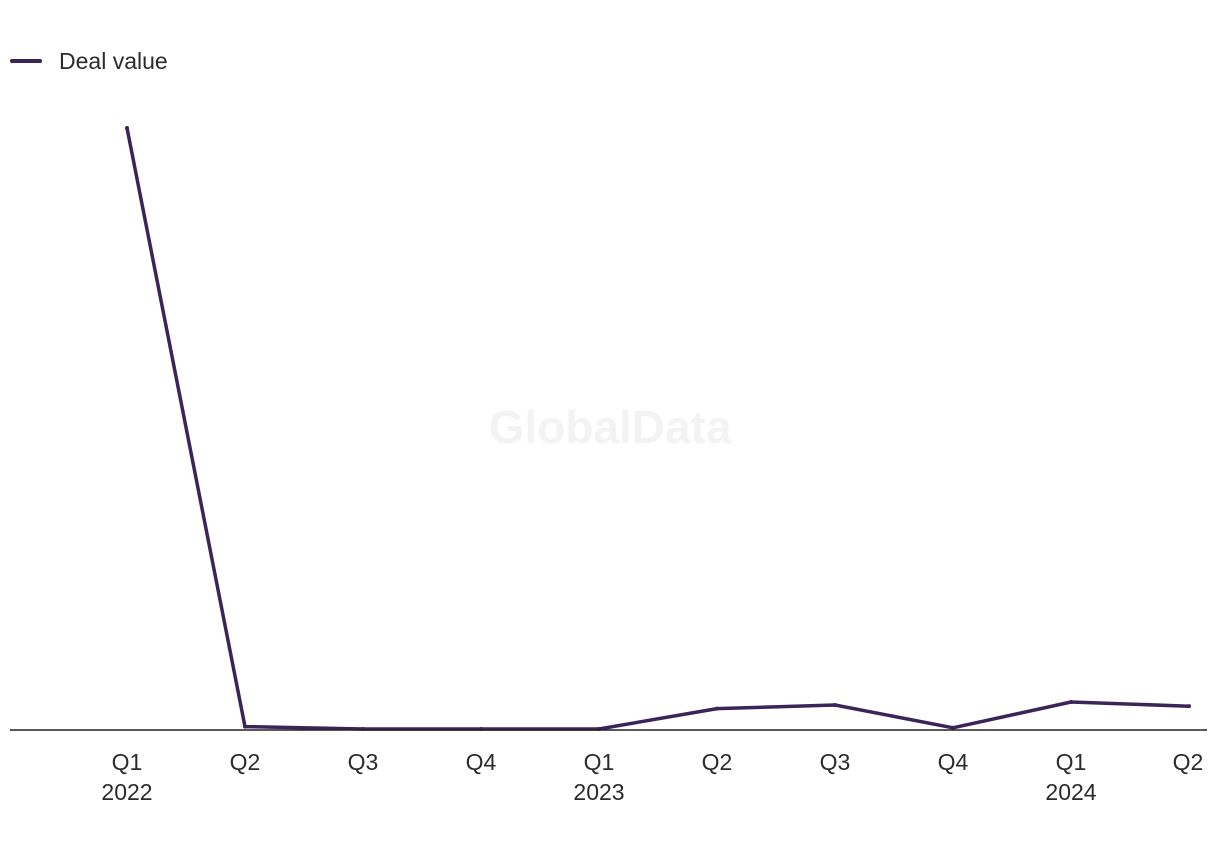 The width and height of the screenshot is (1220, 850). Describe the element at coordinates (113, 60) in the screenshot. I see `legend-label: Deal value` at that location.